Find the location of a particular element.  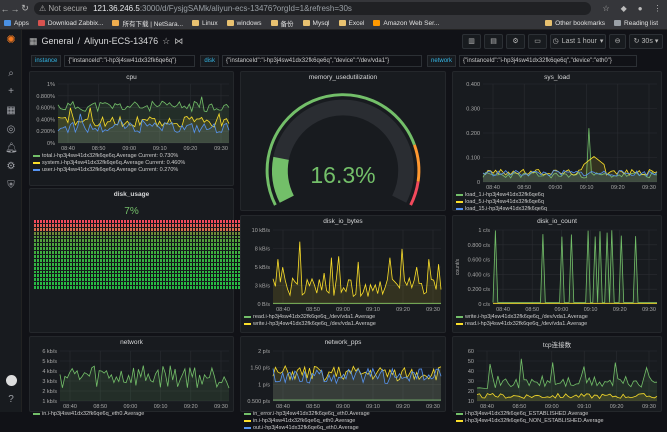

legend-item: load_15.i-hp3j4sw41dx32fk6qe6q is located at coordinates (501, 209).